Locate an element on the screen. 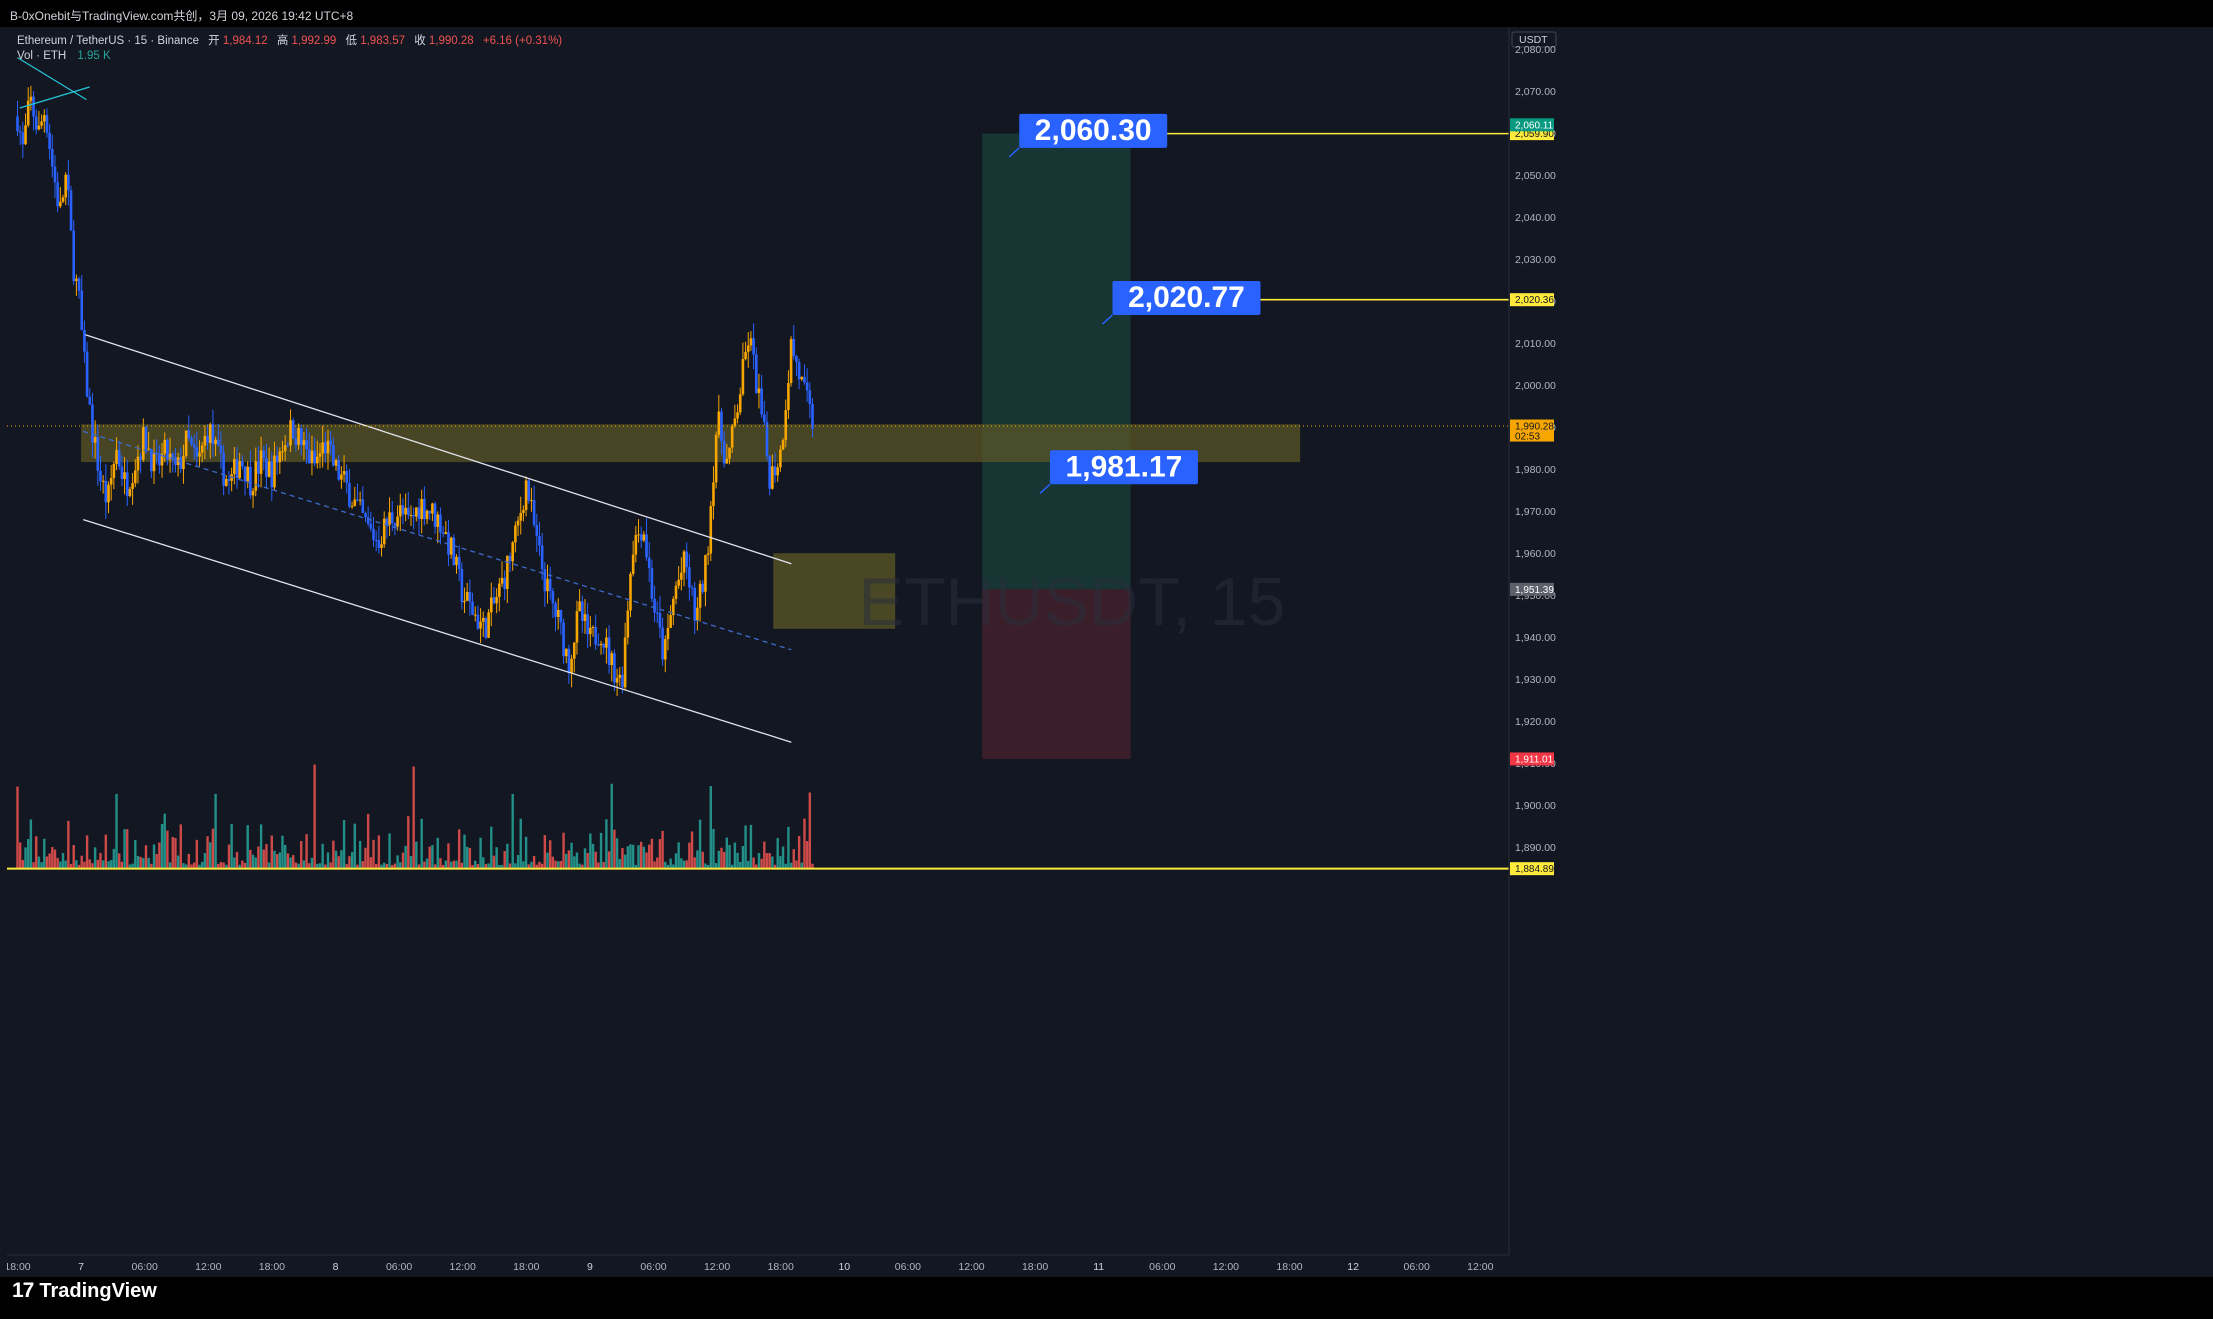 The width and height of the screenshot is (2213, 1319). legend-high-label: 高 is located at coordinates (283, 40).